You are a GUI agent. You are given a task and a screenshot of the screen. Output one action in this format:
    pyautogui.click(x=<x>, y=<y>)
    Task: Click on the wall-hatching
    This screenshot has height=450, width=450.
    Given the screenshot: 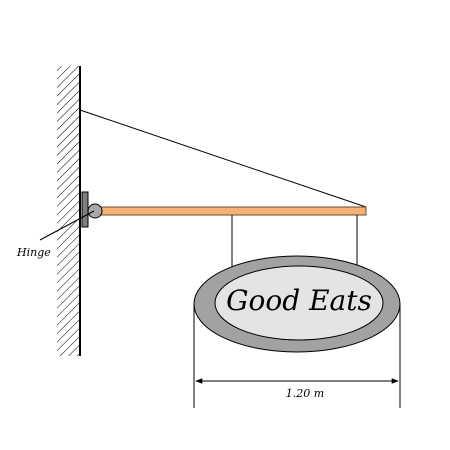 What is the action you would take?
    pyautogui.click(x=68, y=211)
    